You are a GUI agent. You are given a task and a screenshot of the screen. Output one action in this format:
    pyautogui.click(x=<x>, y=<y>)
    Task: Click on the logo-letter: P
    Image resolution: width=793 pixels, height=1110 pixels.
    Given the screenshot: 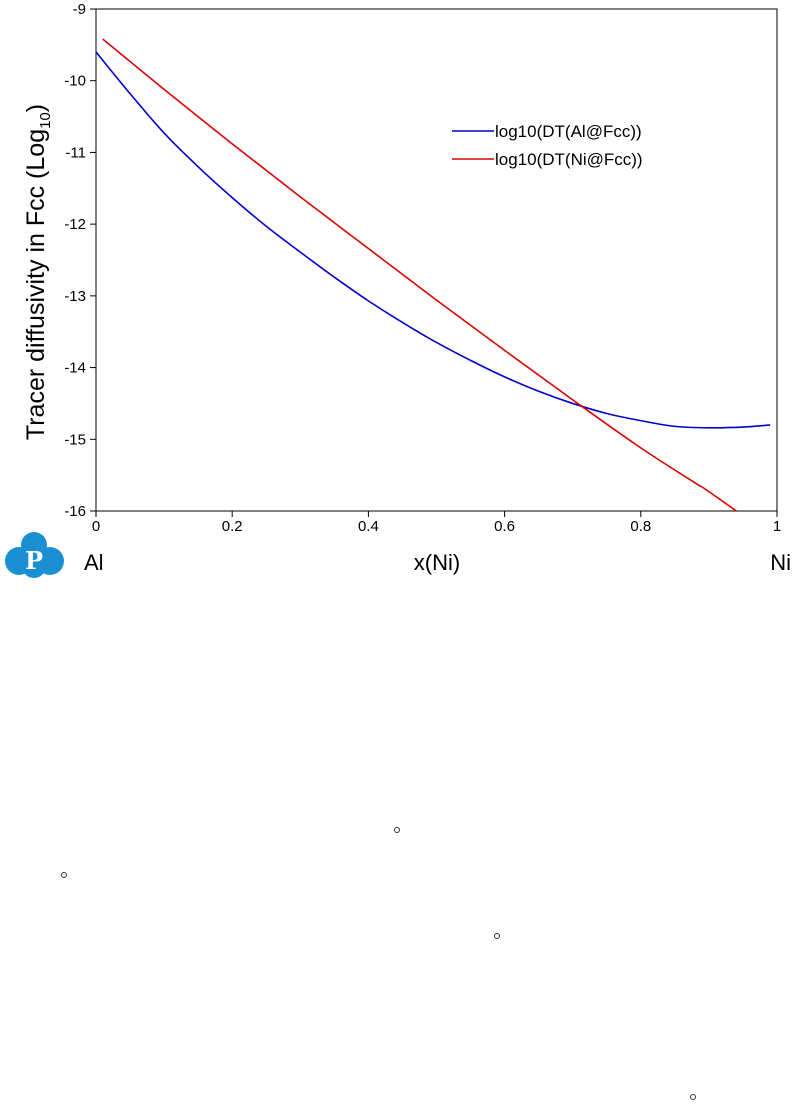 What is the action you would take?
    pyautogui.click(x=34, y=560)
    